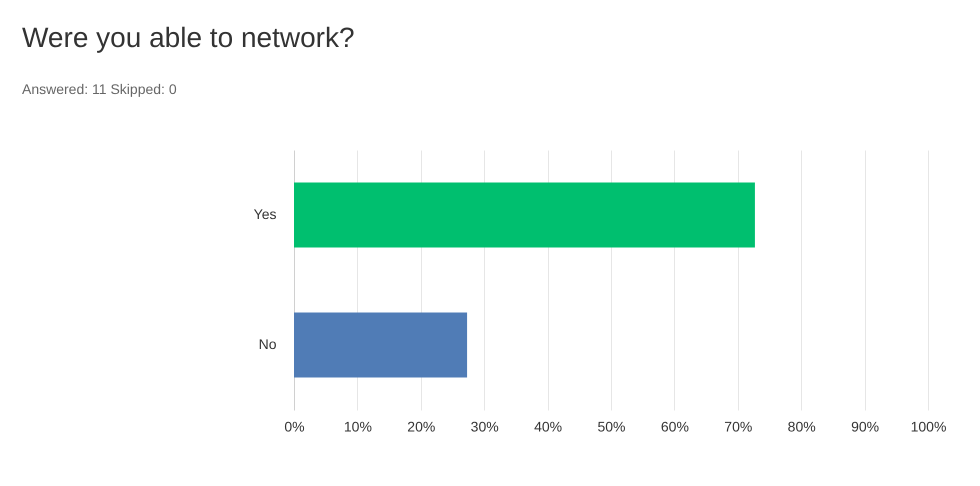 The height and width of the screenshot is (486, 980). I want to click on x-tick-label: 20%, so click(421, 426).